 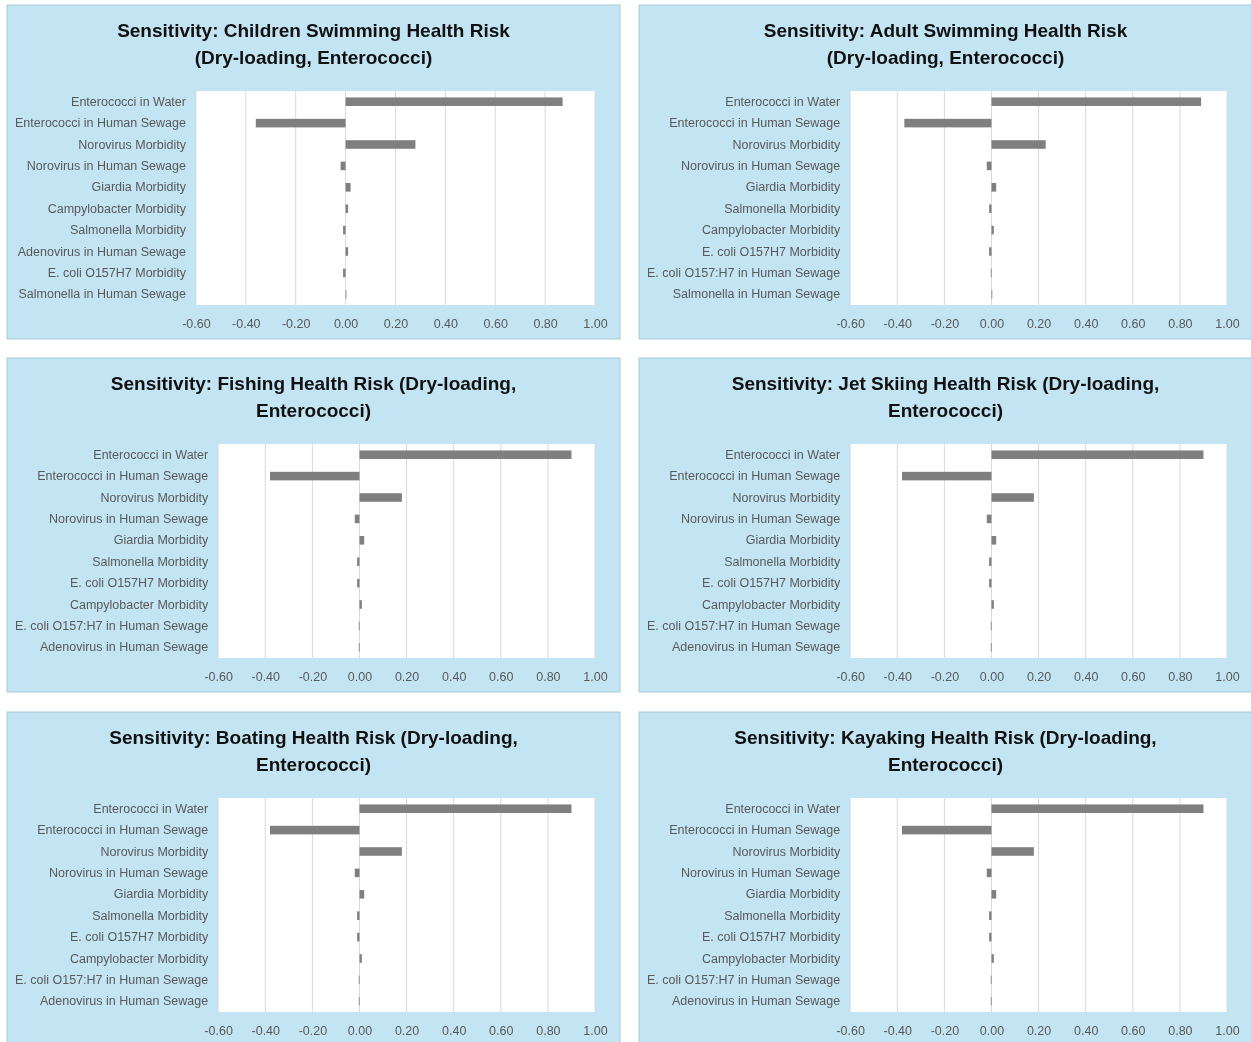 What do you see at coordinates (313, 397) in the screenshot?
I see `chart-title: Sensitivity: Fishing Health Risk (Dry-loading, Enterococci)` at bounding box center [313, 397].